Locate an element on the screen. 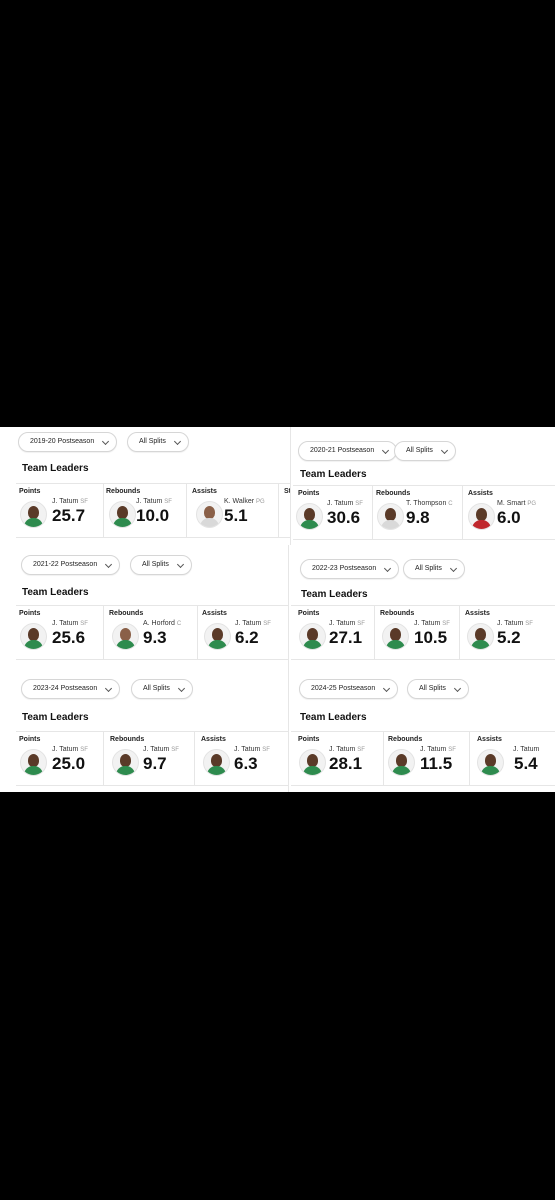  leader-assists: Assists J. Tatum SF 6.2 is located at coordinates (242, 632).